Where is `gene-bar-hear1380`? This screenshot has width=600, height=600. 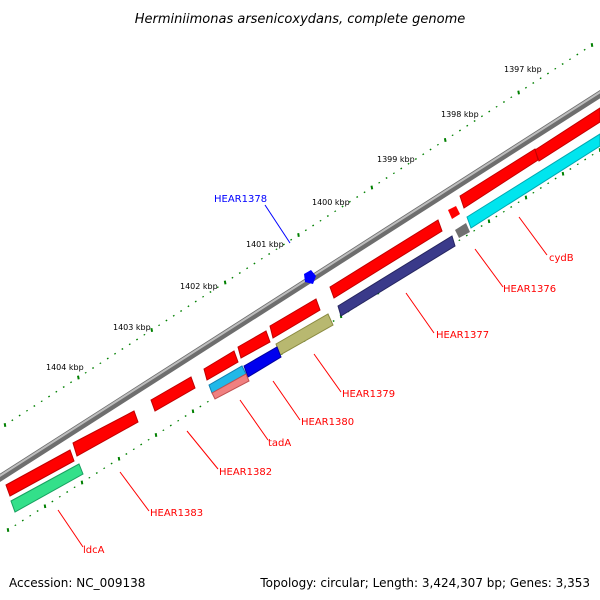 gene-bar-hear1380 is located at coordinates (262, 362).